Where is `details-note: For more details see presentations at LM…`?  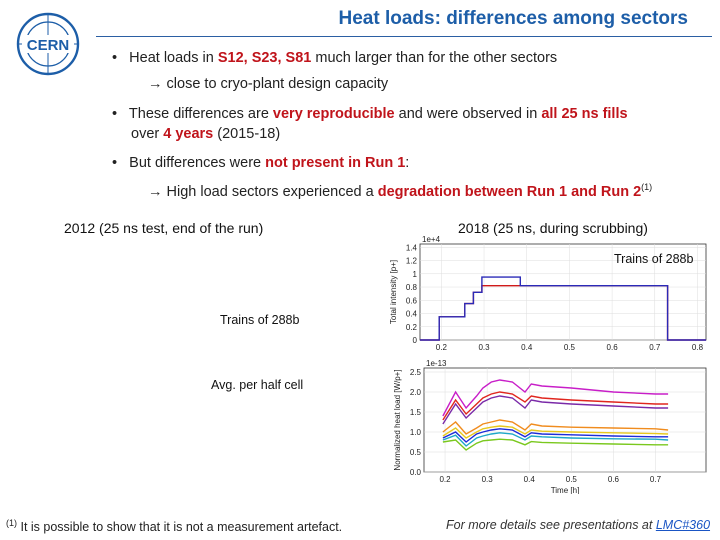 details-note: For more details see presentations at LM… is located at coordinates (578, 525).